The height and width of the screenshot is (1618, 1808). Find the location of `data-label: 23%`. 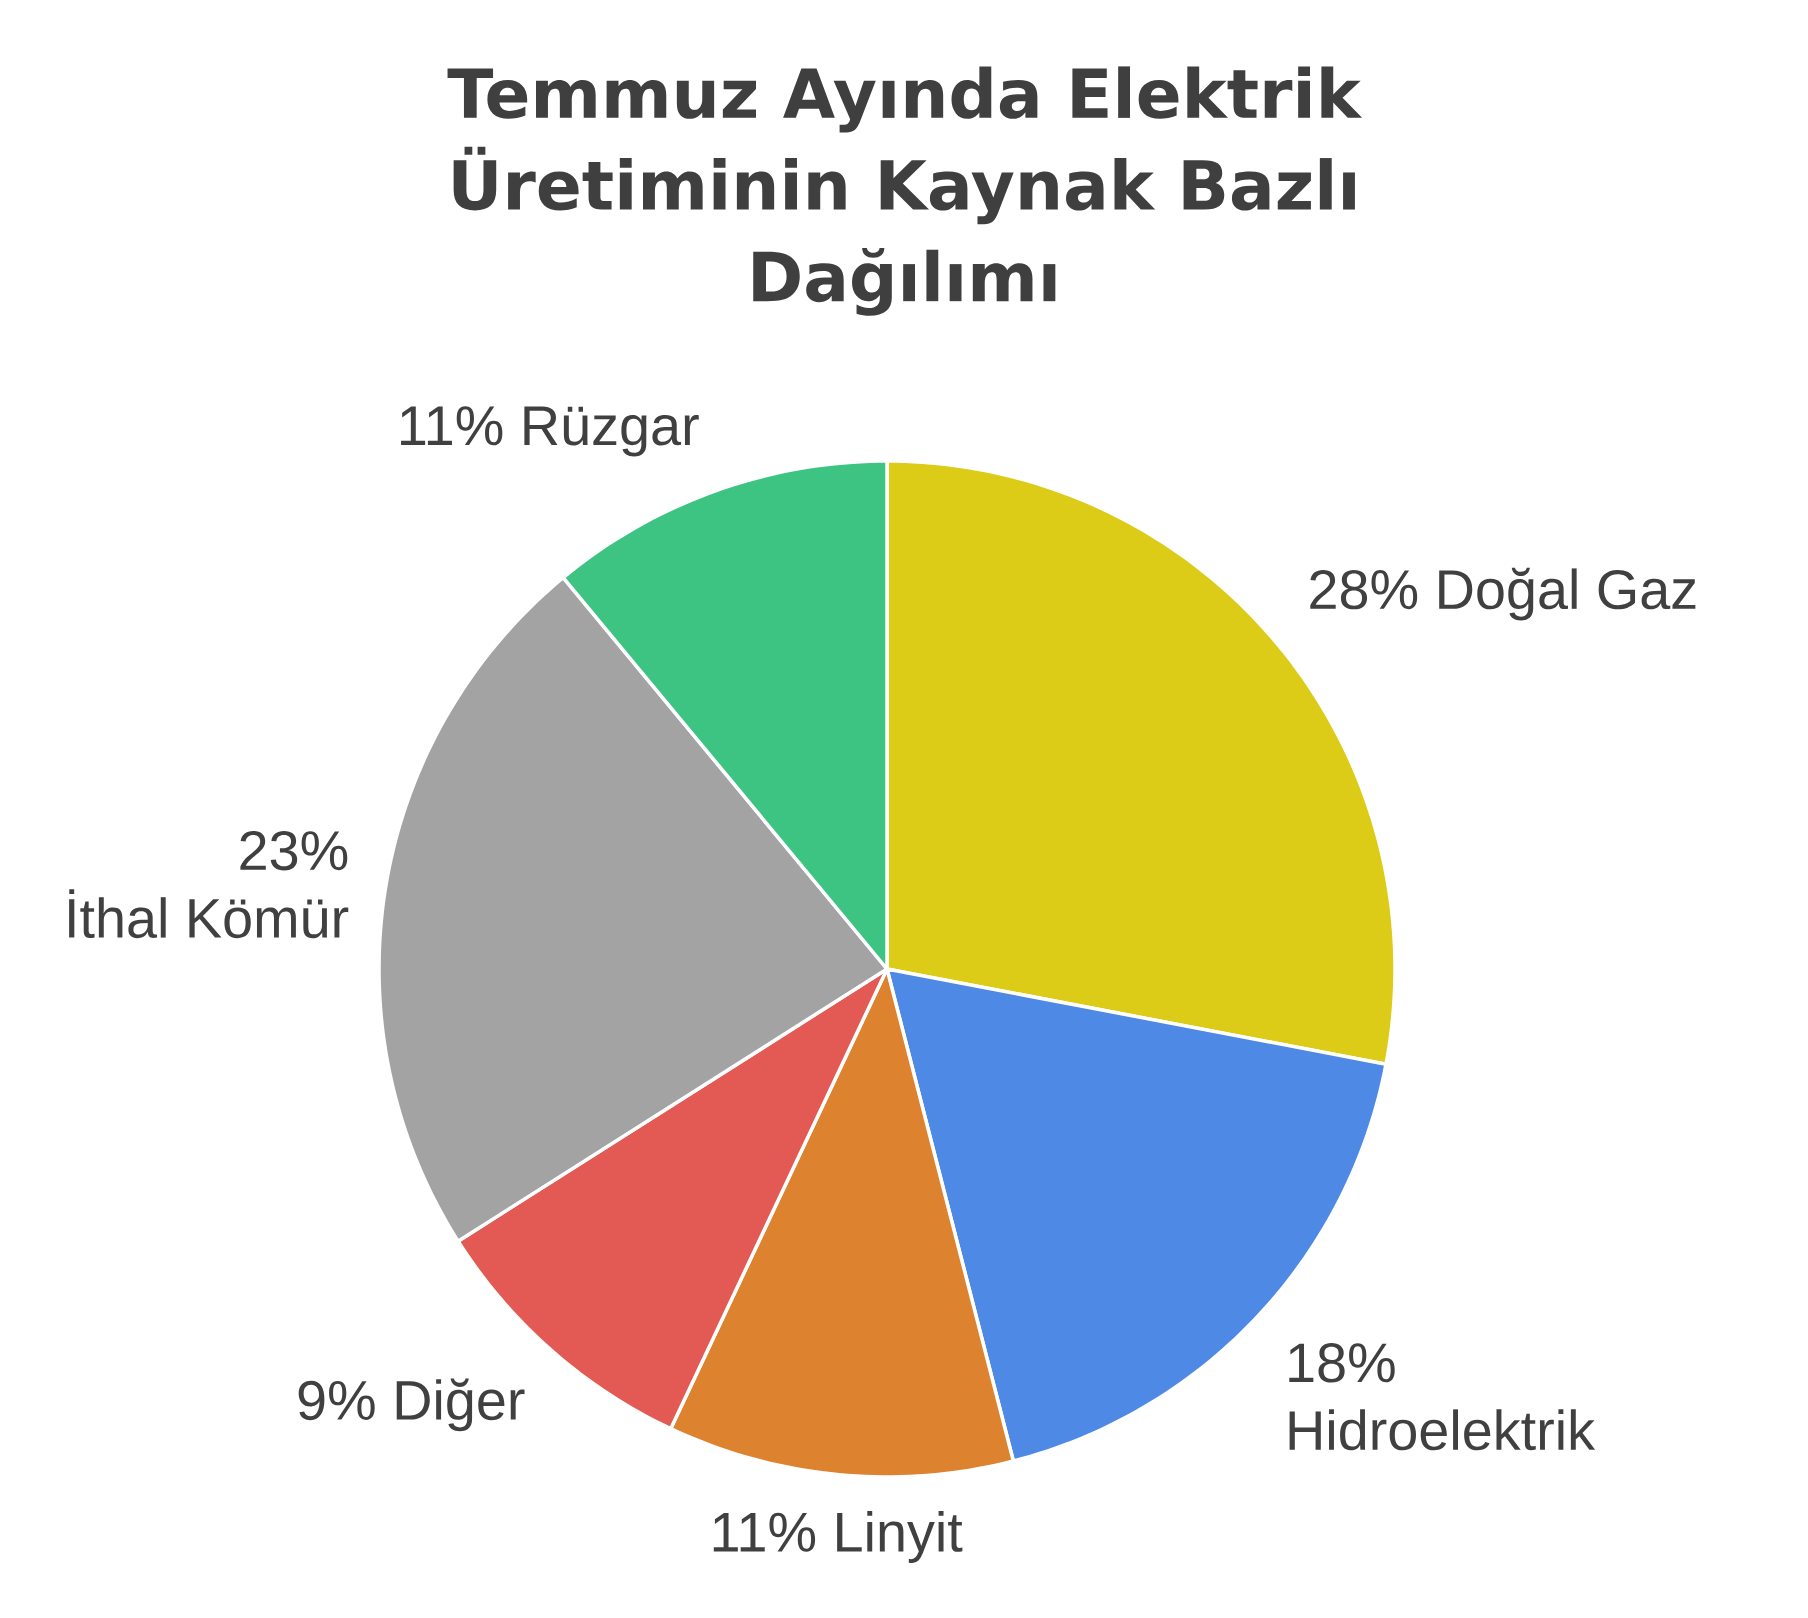

data-label: 23% is located at coordinates (294, 850).